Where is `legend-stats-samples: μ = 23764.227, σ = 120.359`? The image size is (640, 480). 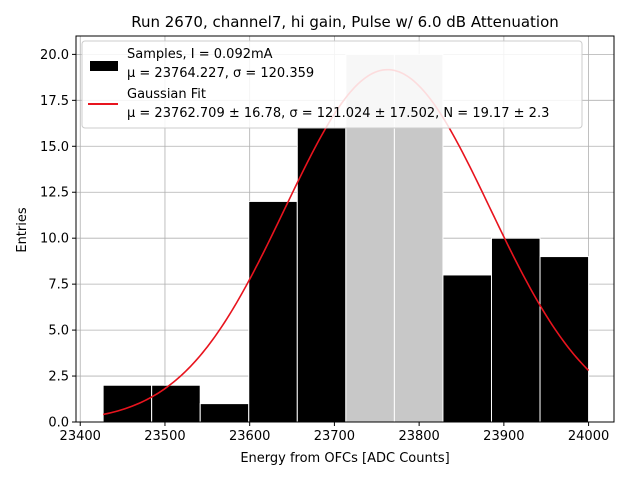 legend-stats-samples: μ = 23764.227, σ = 120.359 is located at coordinates (220, 73).